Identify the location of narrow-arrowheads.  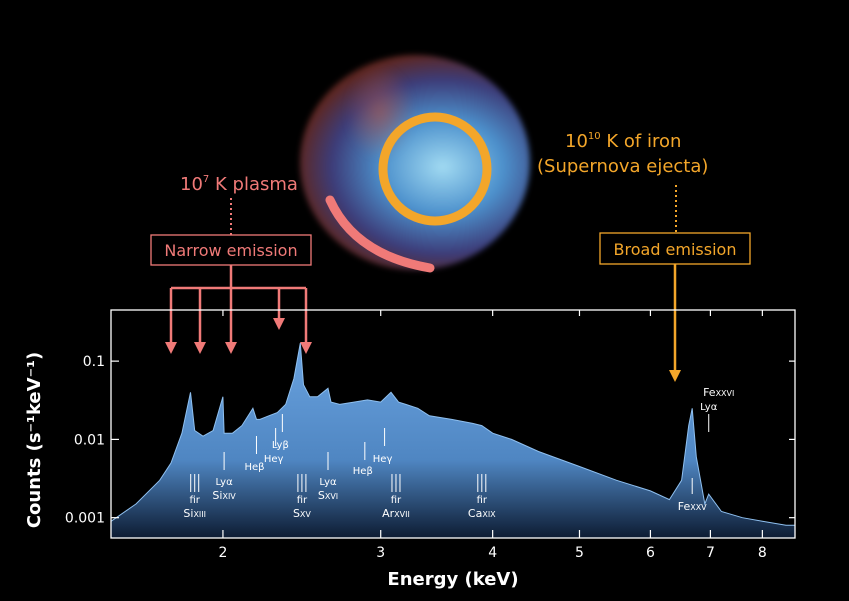
(238, 336).